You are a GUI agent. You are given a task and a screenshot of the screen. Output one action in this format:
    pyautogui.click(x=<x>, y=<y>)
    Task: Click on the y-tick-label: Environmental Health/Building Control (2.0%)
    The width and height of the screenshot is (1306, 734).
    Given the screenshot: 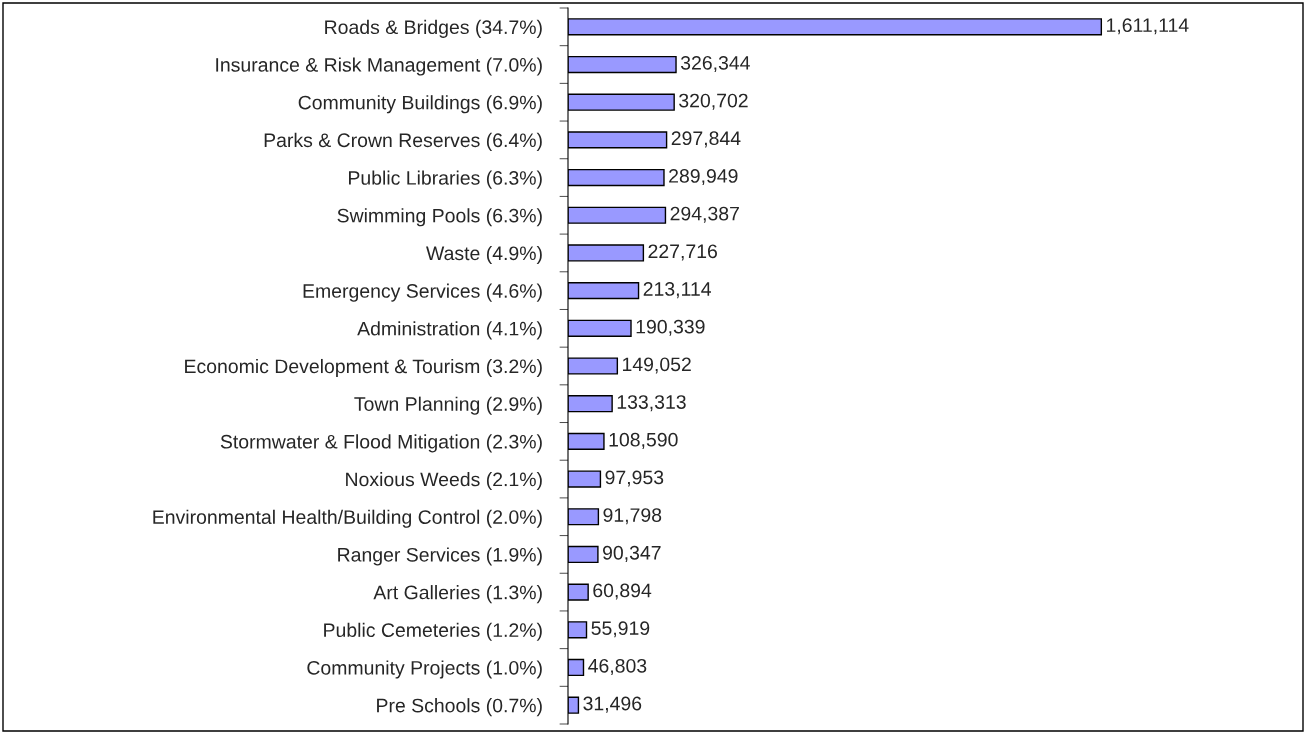 What is the action you would take?
    pyautogui.click(x=347, y=518)
    